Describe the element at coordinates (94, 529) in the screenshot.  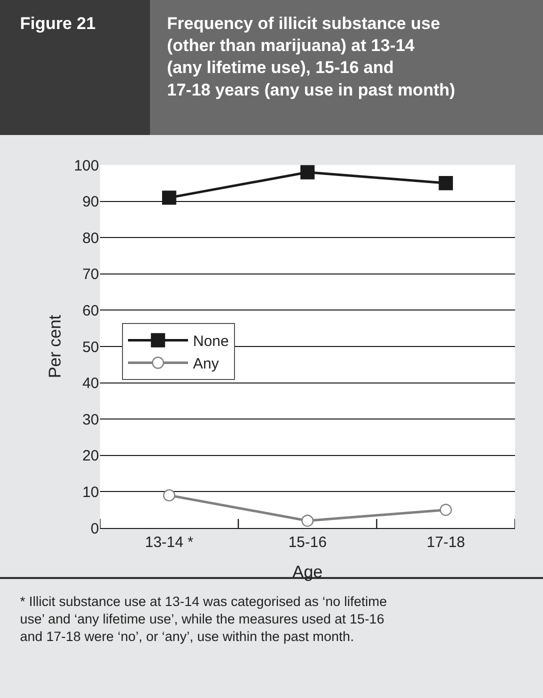
I see `y-tick-label: 0` at that location.